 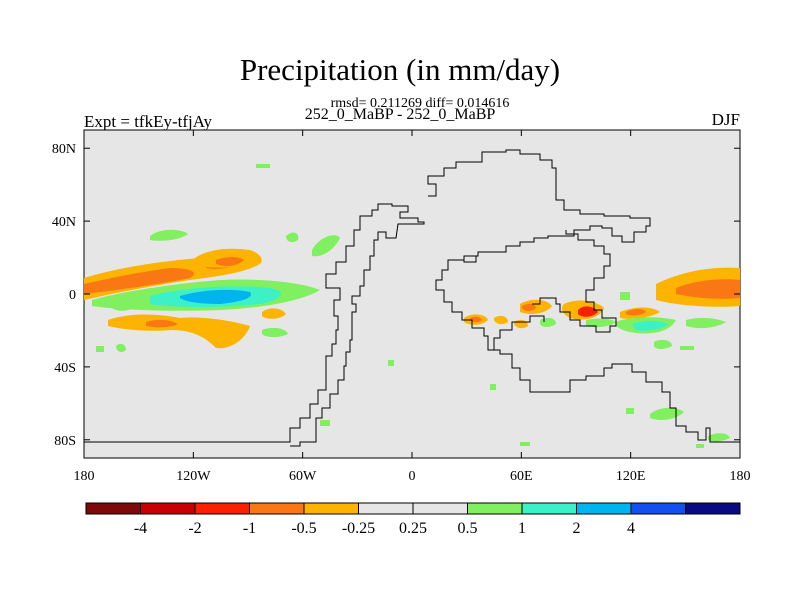 What do you see at coordinates (148, 121) in the screenshot?
I see `experiment-label: Expt = tfkEy-tfjAy` at bounding box center [148, 121].